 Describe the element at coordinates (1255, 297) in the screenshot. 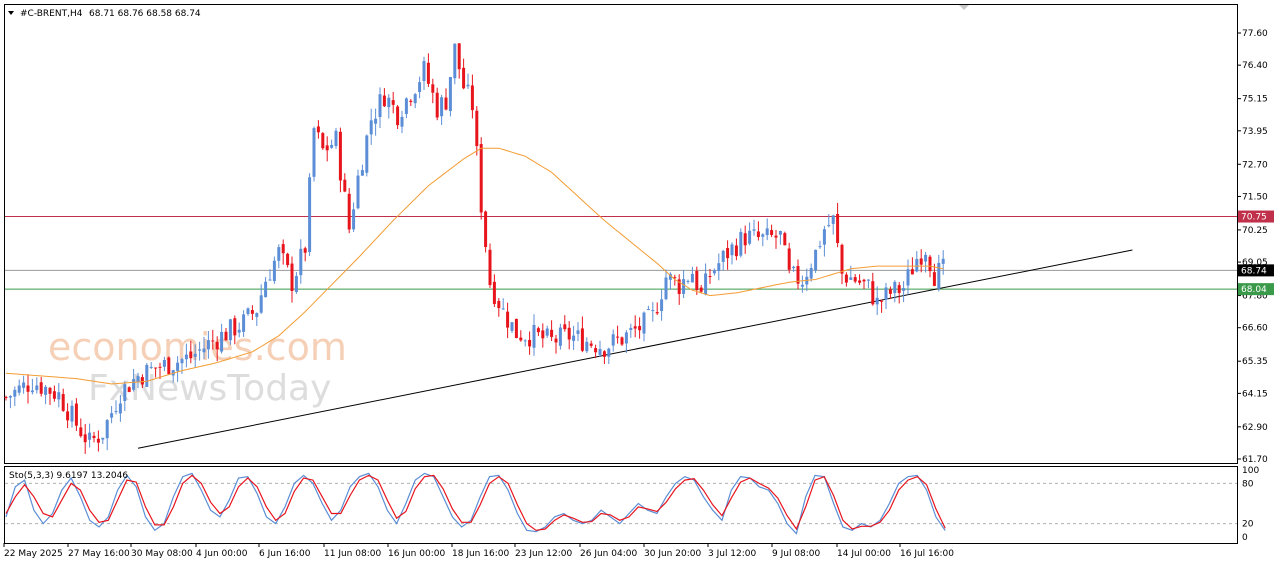

I see `y-tick-label: 67.80` at that location.